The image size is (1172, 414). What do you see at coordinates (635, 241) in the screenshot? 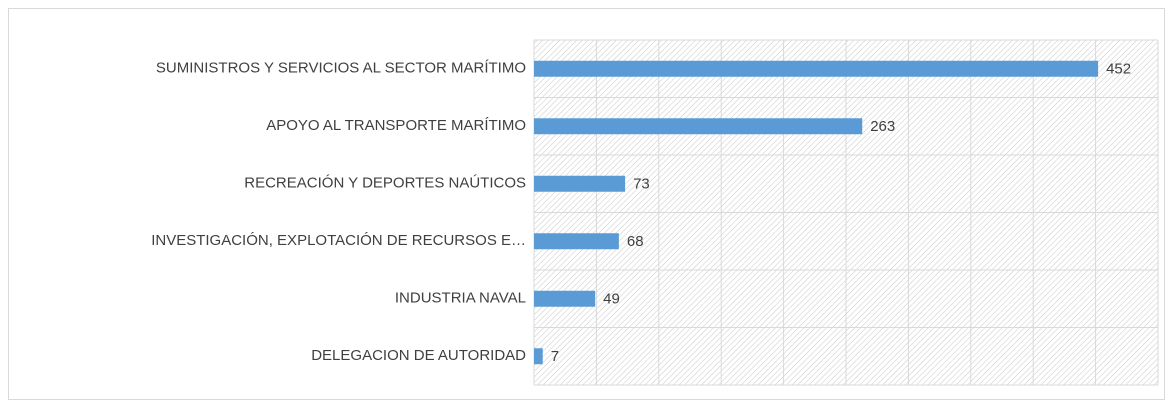
I see `data-label: 68` at bounding box center [635, 241].